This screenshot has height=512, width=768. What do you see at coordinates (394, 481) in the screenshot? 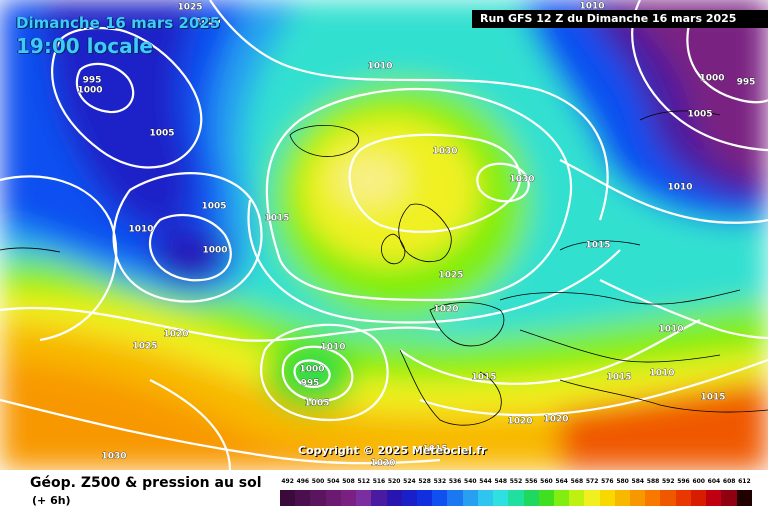
I see `color-scale-label: 520` at bounding box center [394, 481].